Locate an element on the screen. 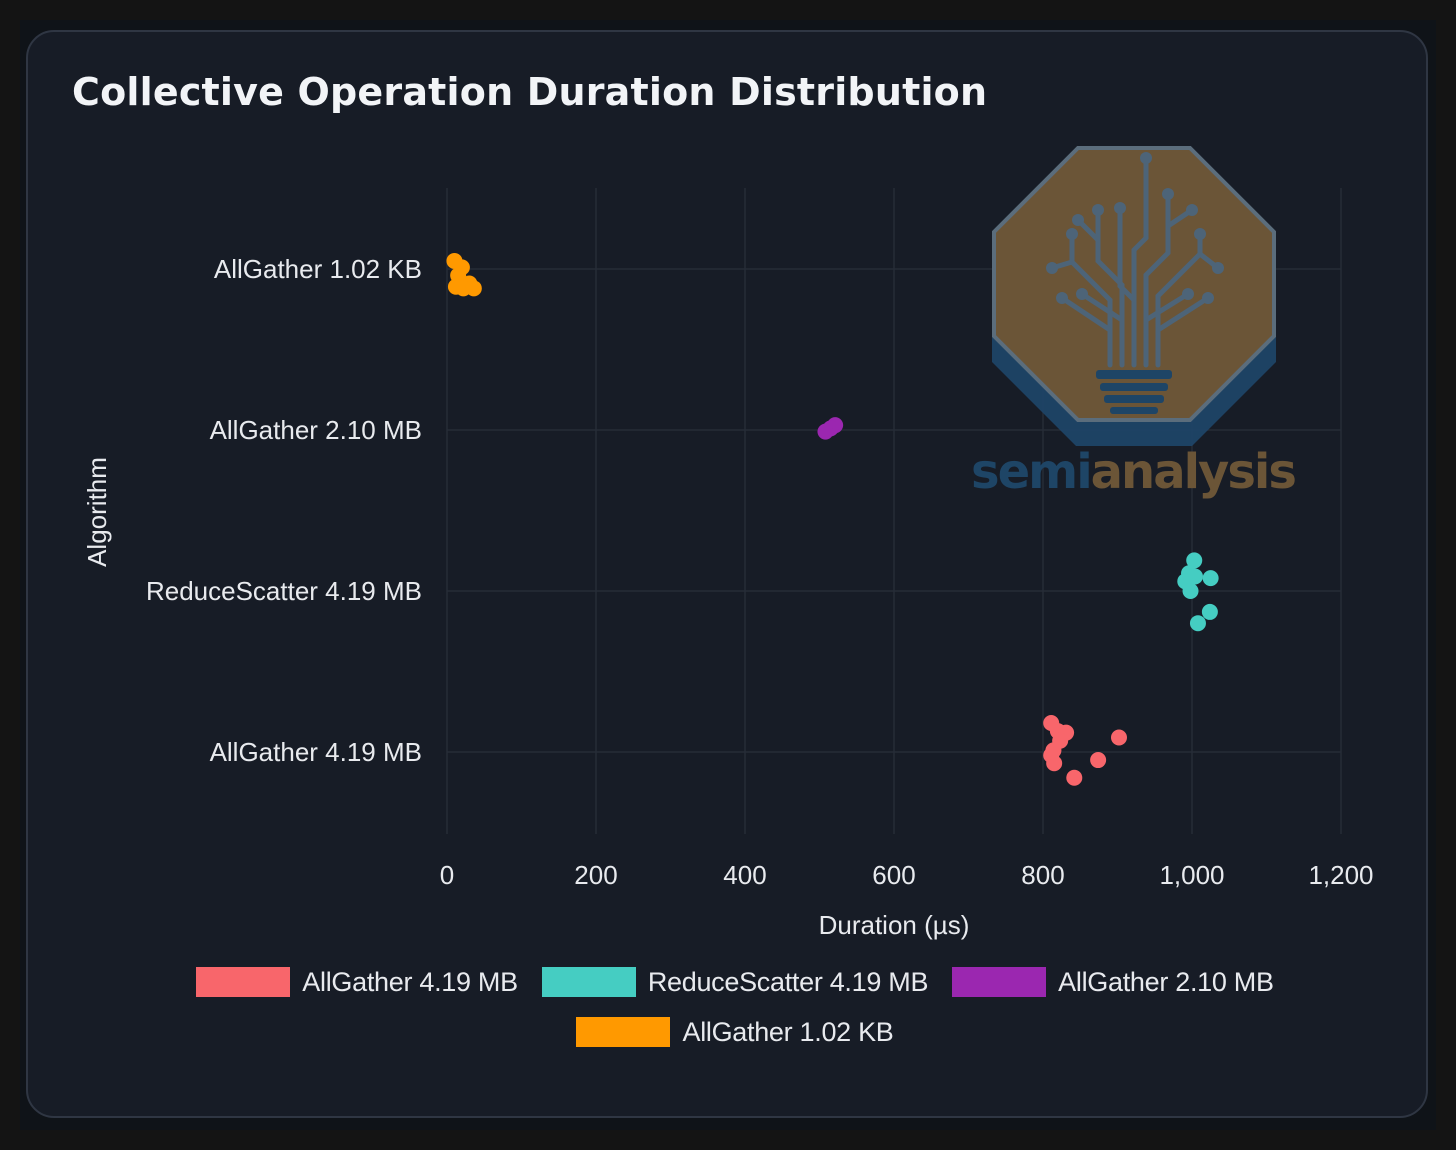 The height and width of the screenshot is (1150, 1456). y-axis-label: Algorithm is located at coordinates (97, 512).